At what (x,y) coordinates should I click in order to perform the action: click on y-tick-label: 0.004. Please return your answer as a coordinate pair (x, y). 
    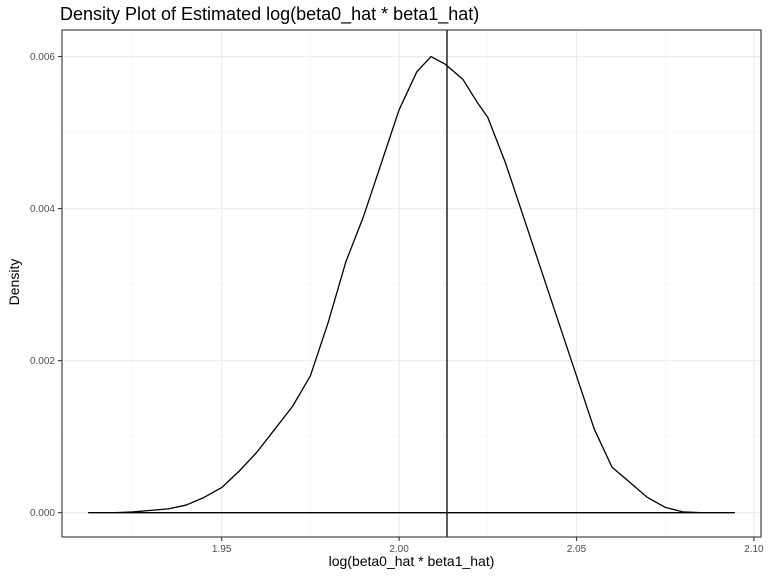
    Looking at the image, I should click on (42, 209).